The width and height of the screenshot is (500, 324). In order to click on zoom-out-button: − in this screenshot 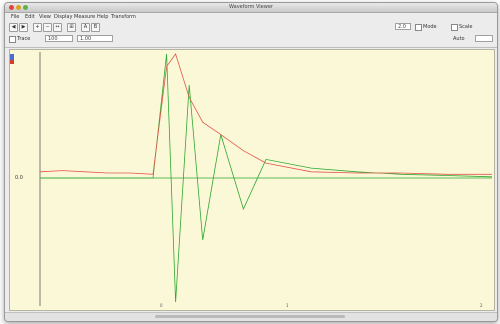, I will do `click(47, 27)`.